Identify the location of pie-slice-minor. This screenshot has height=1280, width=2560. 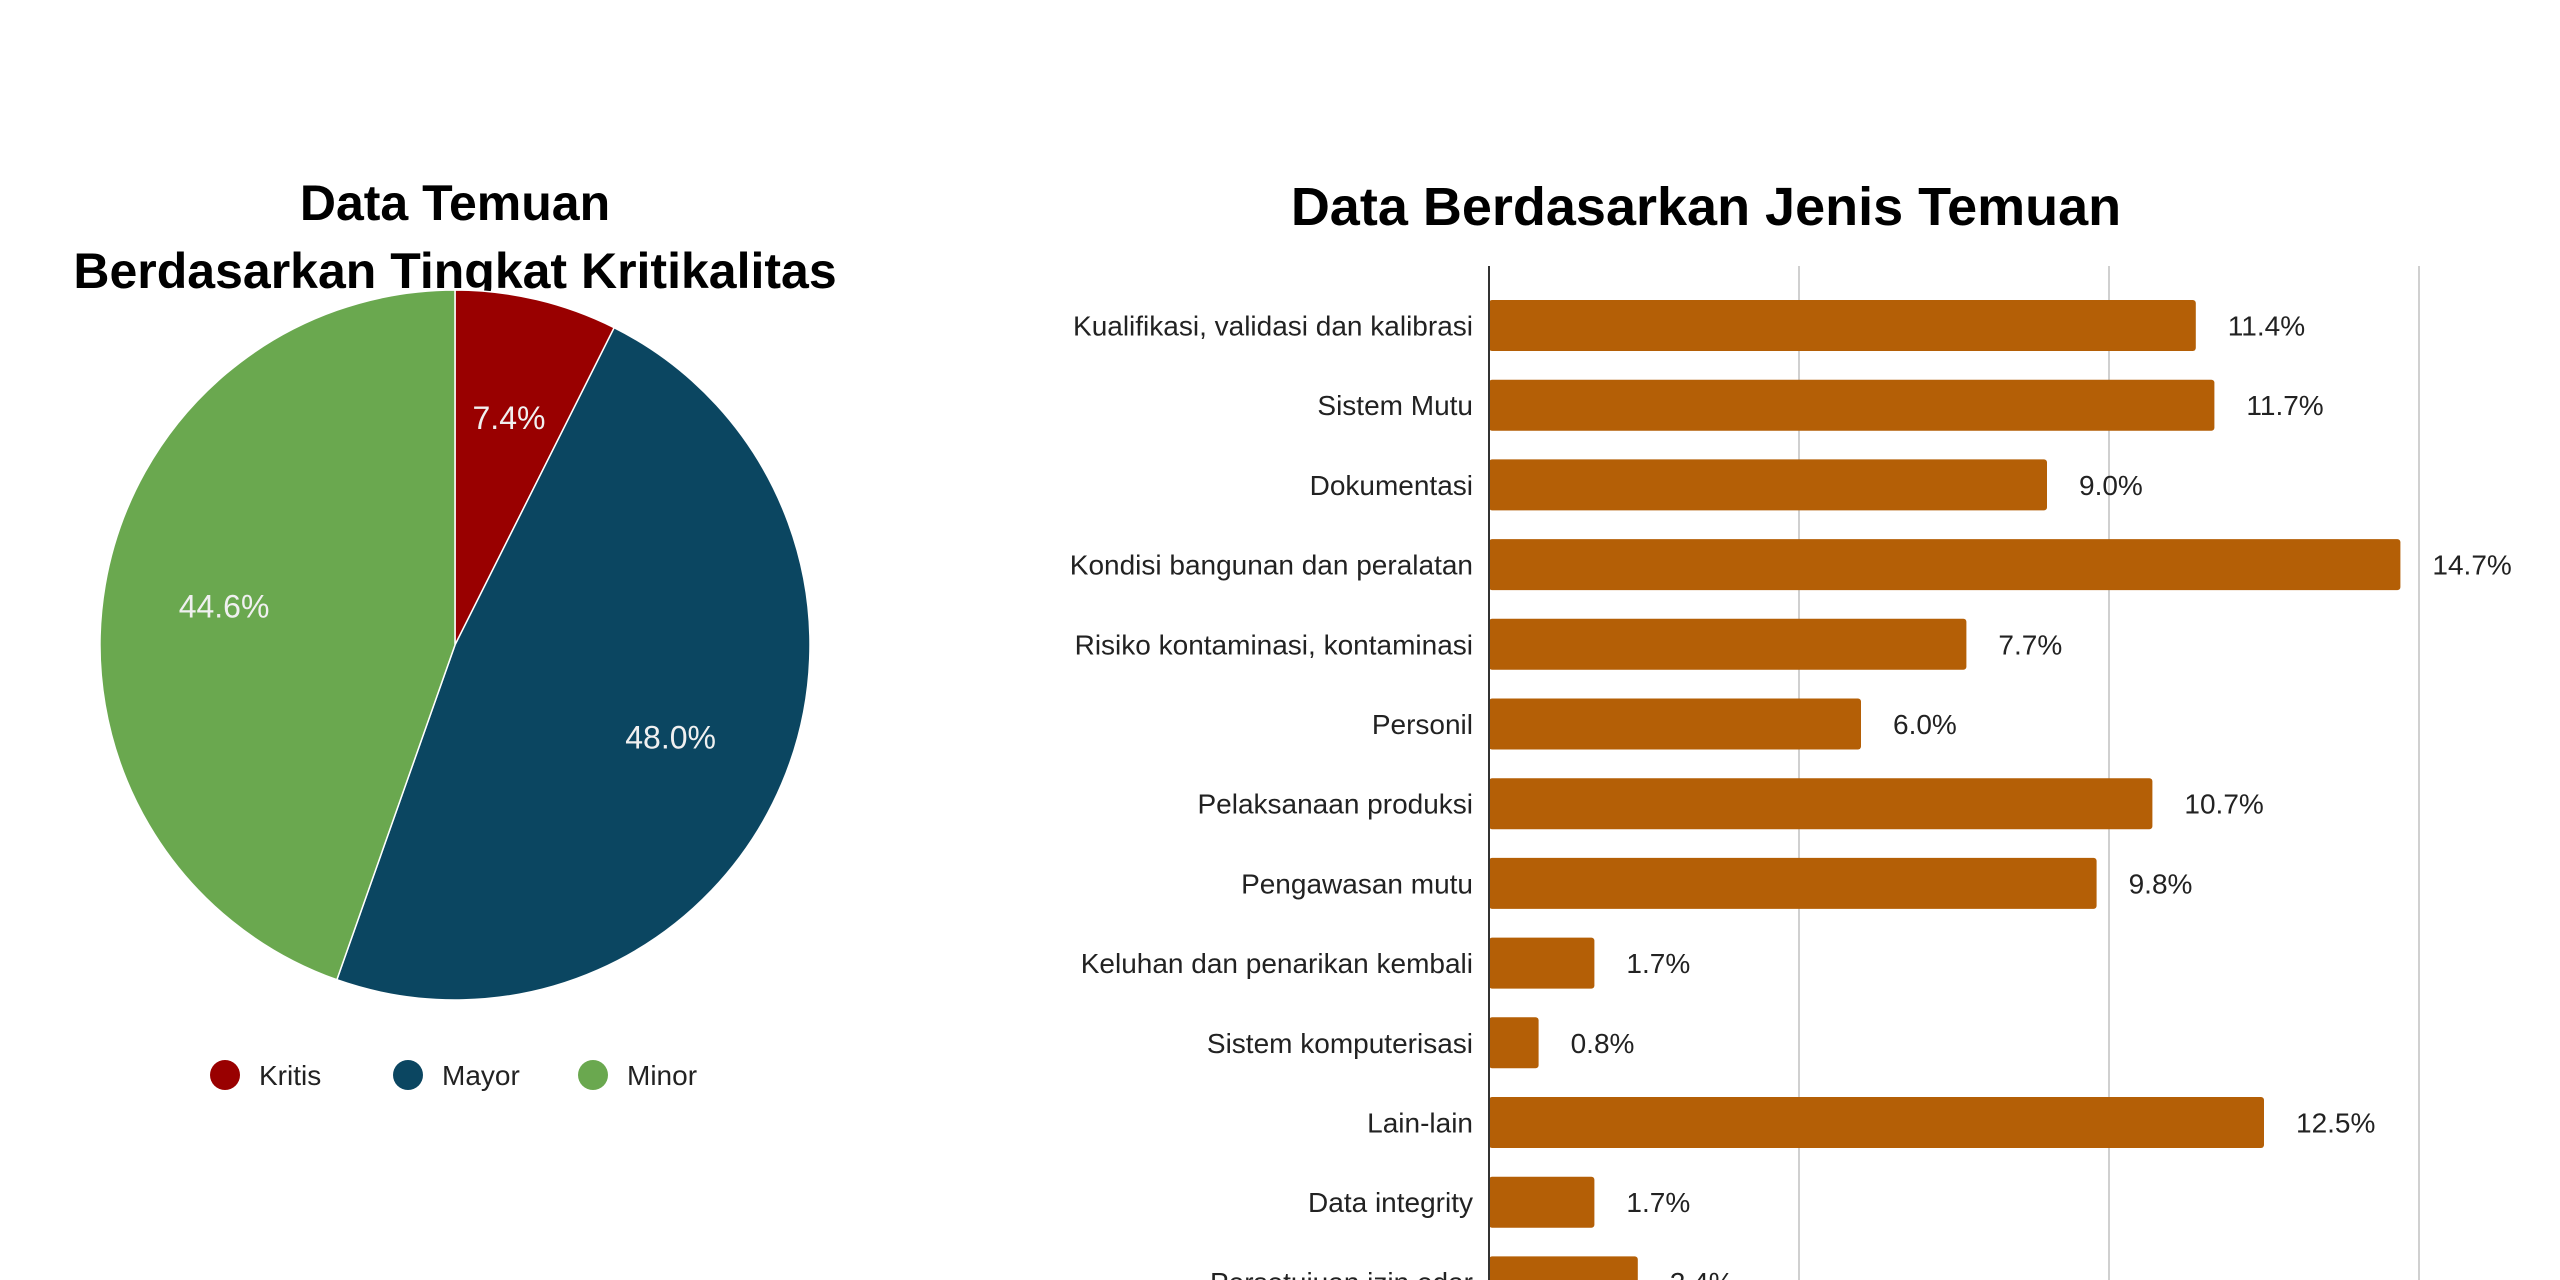
(277, 635).